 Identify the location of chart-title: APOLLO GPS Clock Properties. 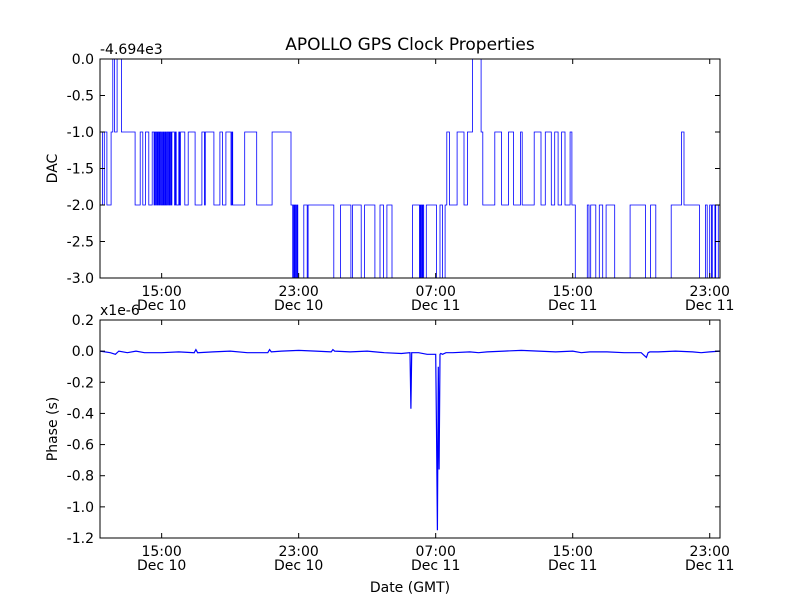
(410, 45).